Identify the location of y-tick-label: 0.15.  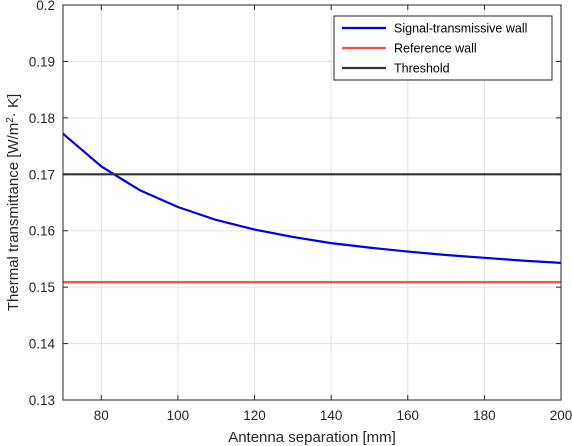
(42, 287).